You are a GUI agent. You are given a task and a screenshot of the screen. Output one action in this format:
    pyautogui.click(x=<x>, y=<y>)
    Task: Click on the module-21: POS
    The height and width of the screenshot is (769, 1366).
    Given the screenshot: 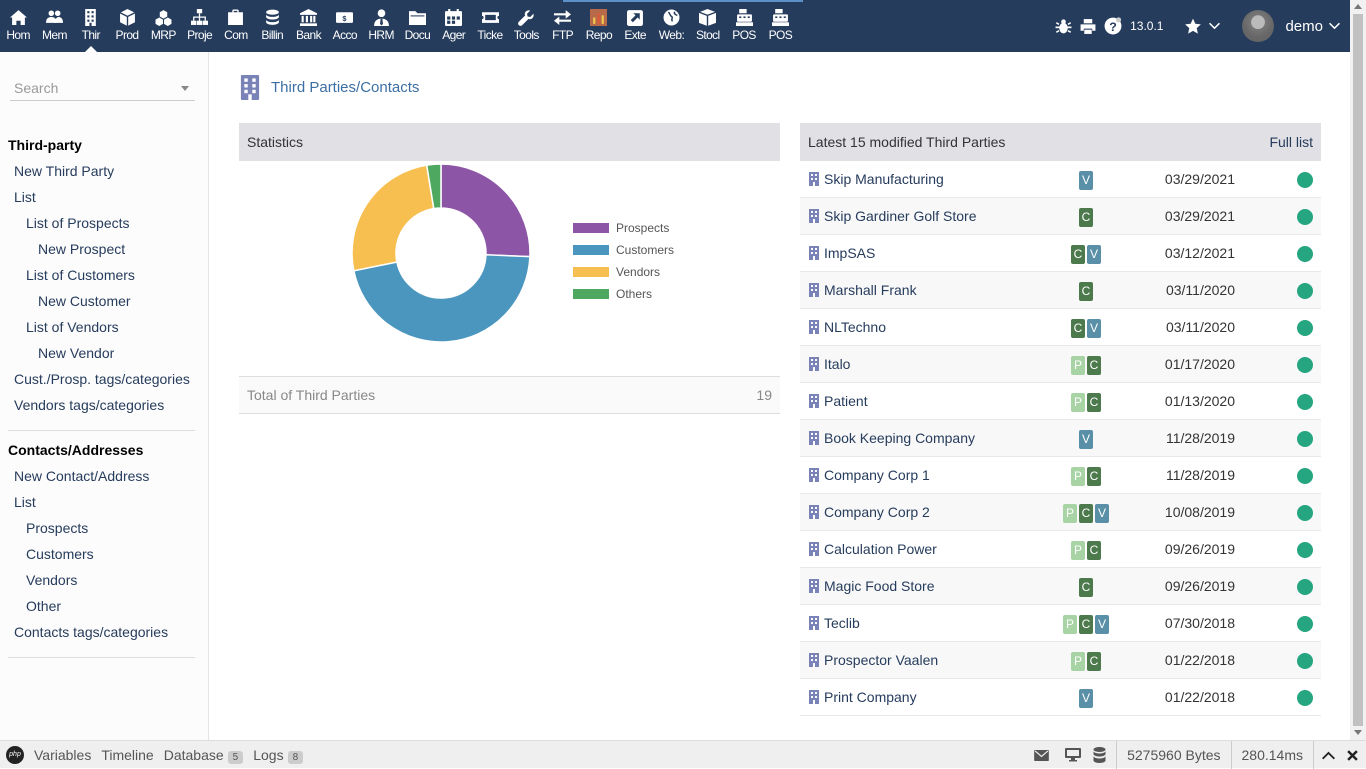 What is the action you would take?
    pyautogui.click(x=744, y=26)
    